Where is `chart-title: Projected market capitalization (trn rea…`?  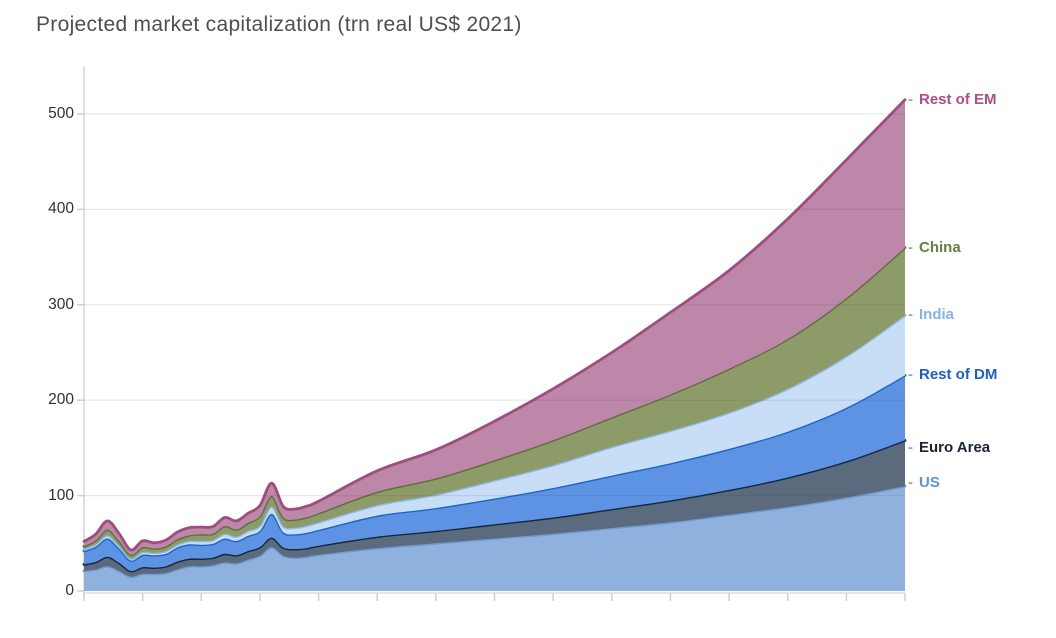 chart-title: Projected market capitalization (trn rea… is located at coordinates (279, 24).